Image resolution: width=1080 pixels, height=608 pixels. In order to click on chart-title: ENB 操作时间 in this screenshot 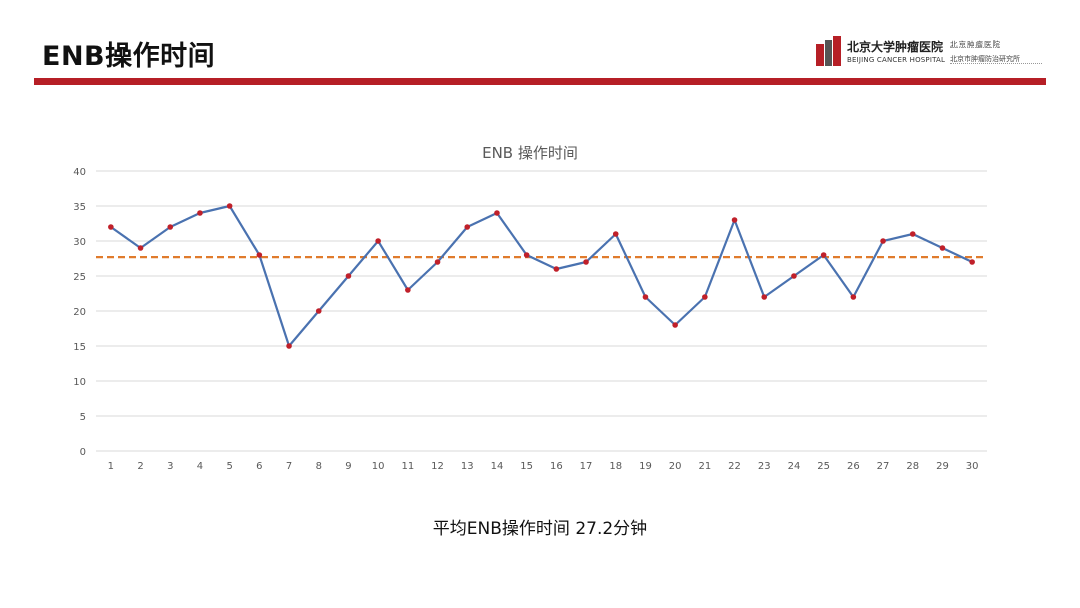, I will do `click(530, 153)`.